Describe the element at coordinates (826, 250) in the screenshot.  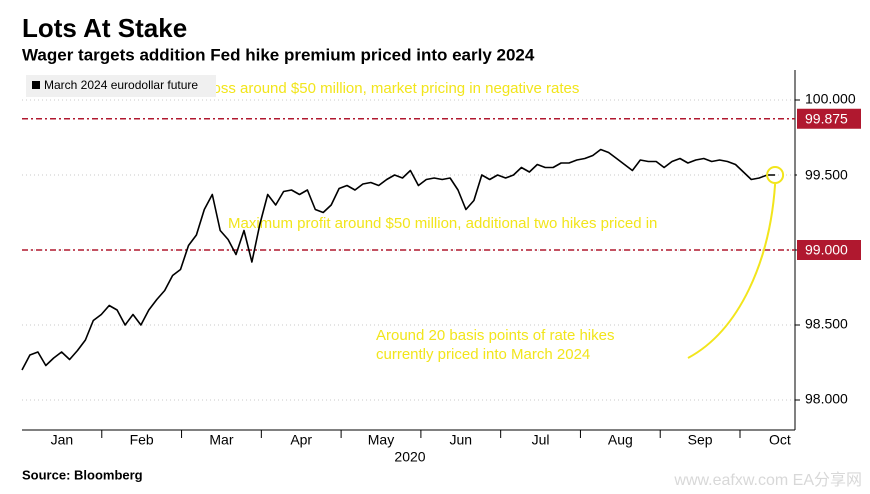
I see `reference-label: 99.000` at that location.